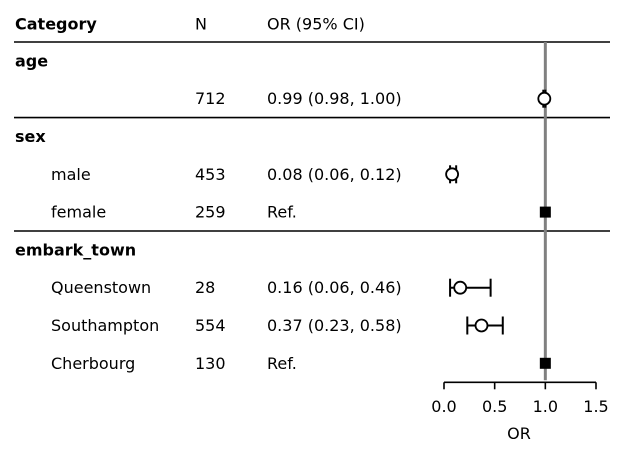 This screenshot has height=460, width=624. I want to click on row-label: Cherbourg, so click(93, 363).